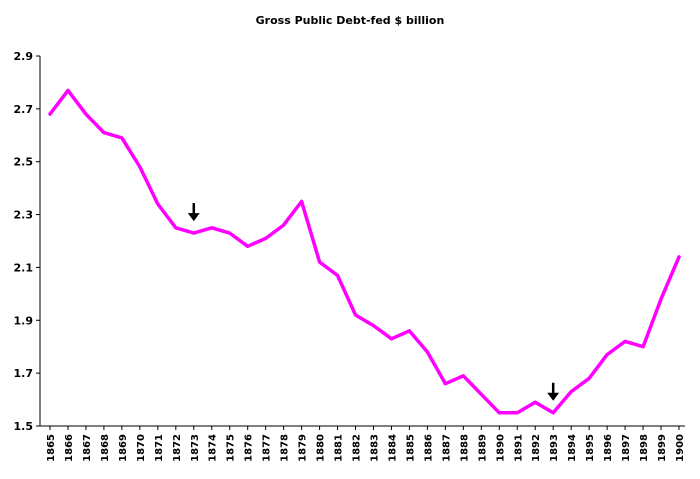 The image size is (700, 479). I want to click on x-tick-label: 1897, so click(626, 448).